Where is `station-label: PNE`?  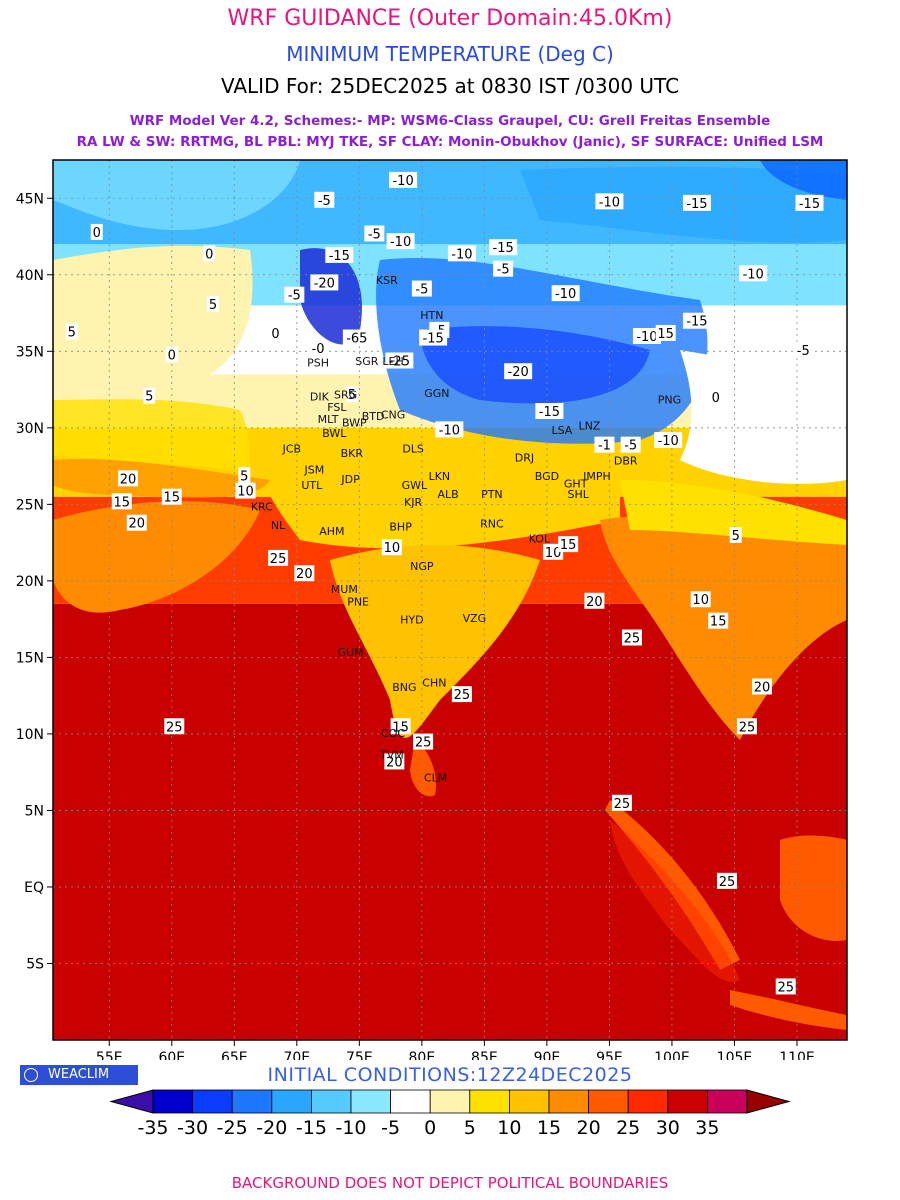
station-label: PNE is located at coordinates (358, 601).